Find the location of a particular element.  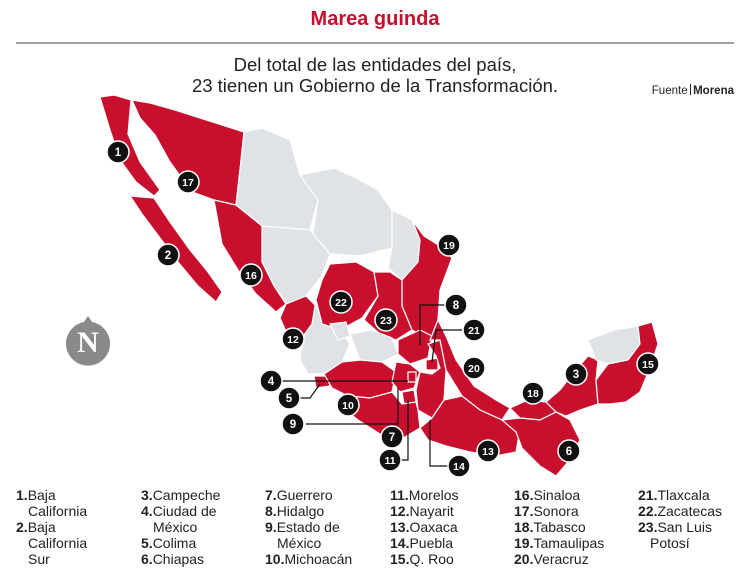

map-title: Marea guinda is located at coordinates (375, 19).